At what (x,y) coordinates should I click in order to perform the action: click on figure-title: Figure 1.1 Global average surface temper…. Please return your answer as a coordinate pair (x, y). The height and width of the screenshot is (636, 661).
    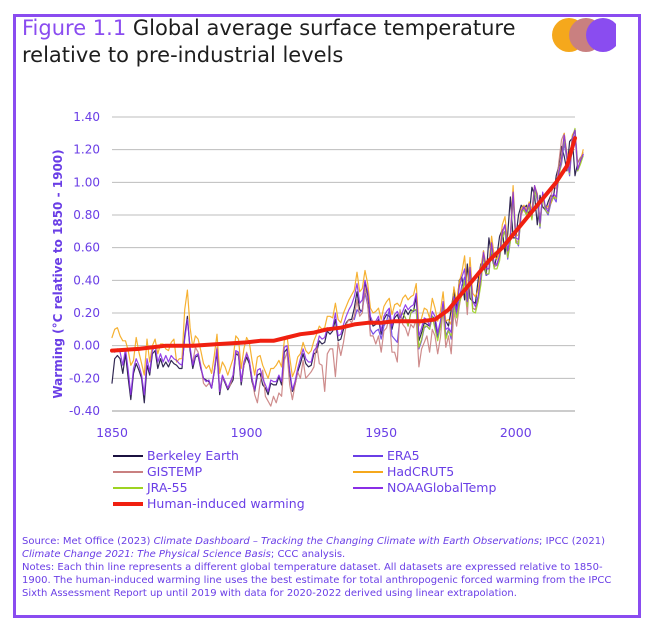
    Looking at the image, I should click on (282, 42).